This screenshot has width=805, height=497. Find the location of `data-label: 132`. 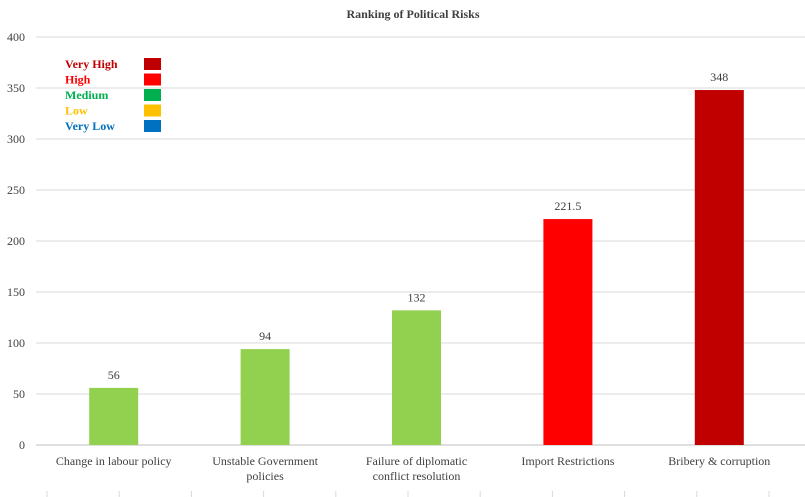

data-label: 132 is located at coordinates (417, 297).